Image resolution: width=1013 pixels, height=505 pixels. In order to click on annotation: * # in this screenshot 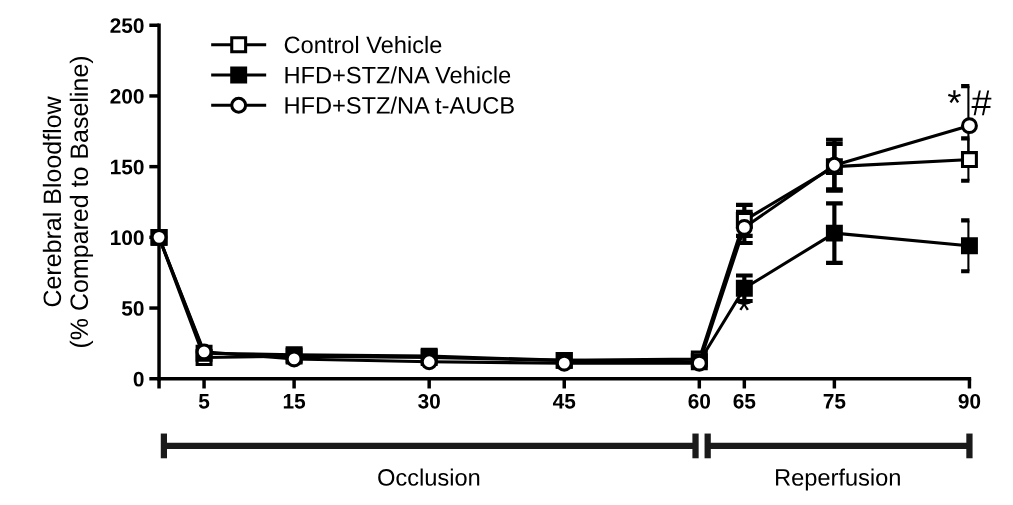, I will do `click(969, 103)`.